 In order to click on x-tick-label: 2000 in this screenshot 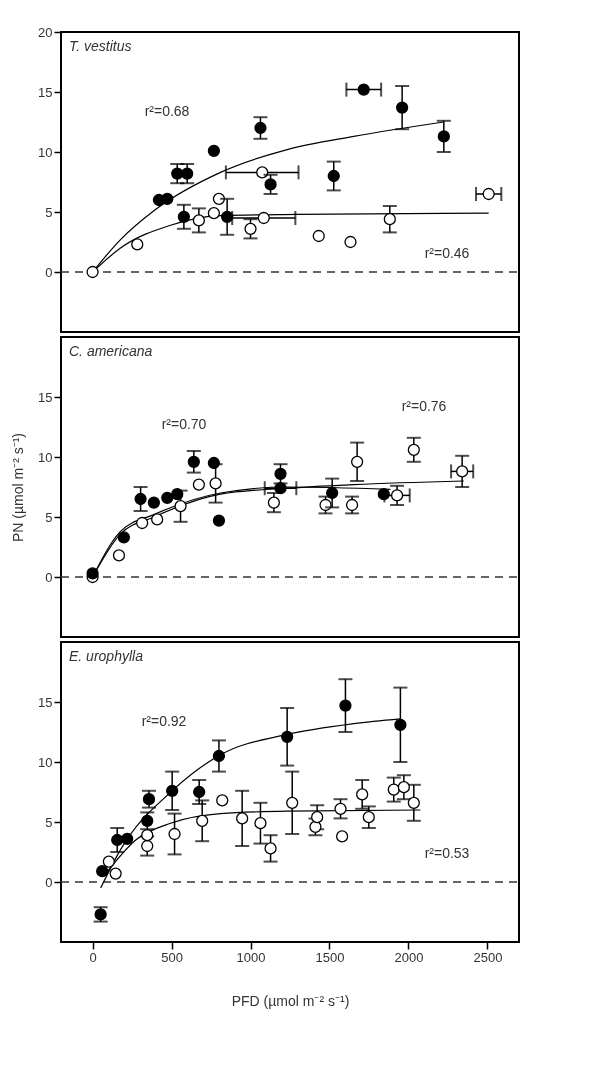, I will do `click(409, 957)`.